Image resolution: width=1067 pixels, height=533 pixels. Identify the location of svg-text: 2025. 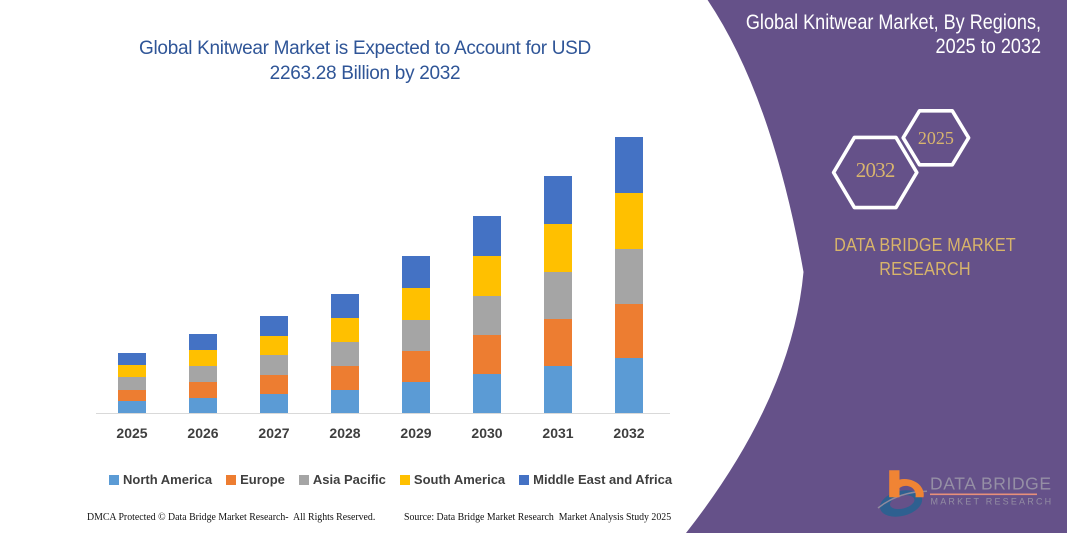
(936, 138).